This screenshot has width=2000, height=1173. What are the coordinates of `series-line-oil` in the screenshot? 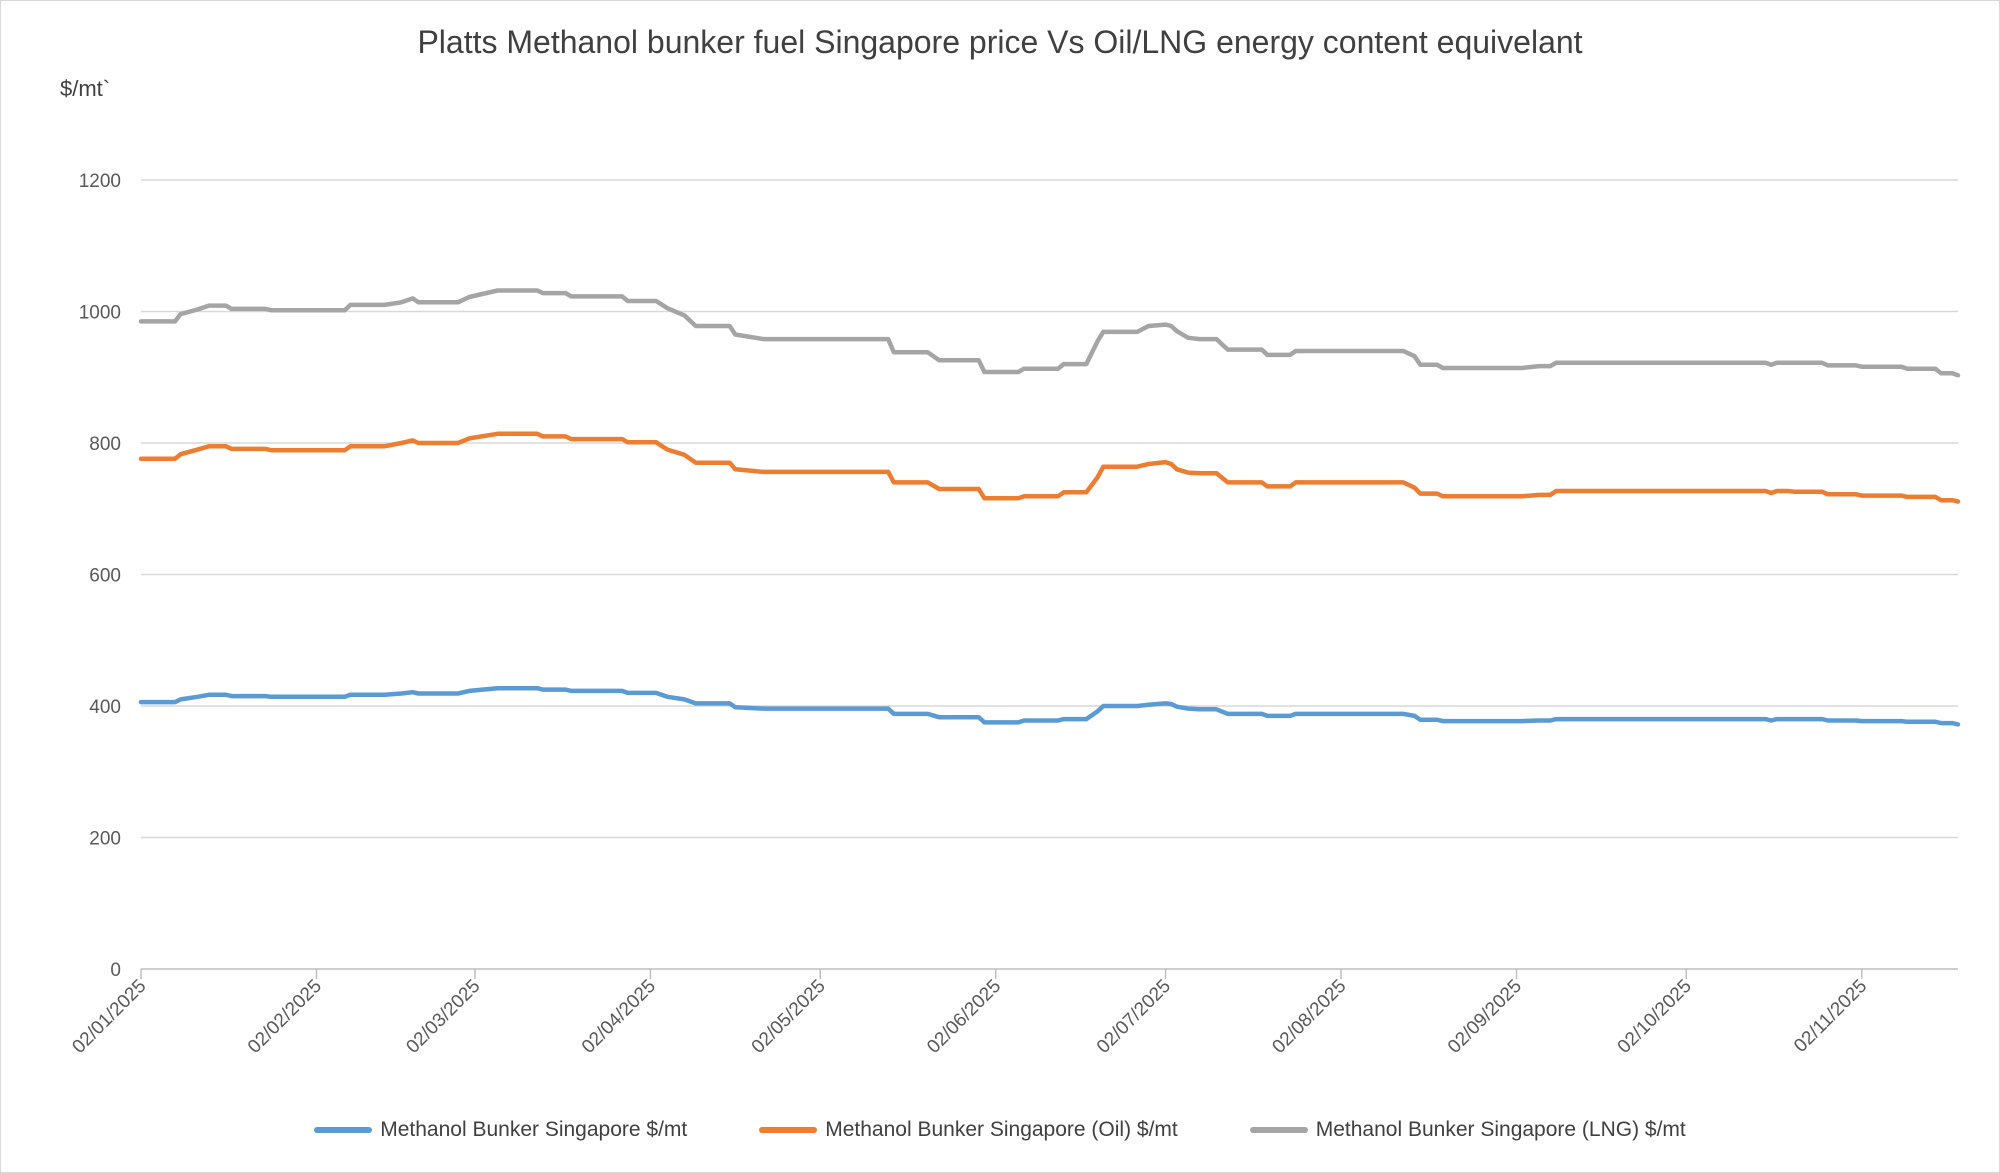 It's located at (1049, 467).